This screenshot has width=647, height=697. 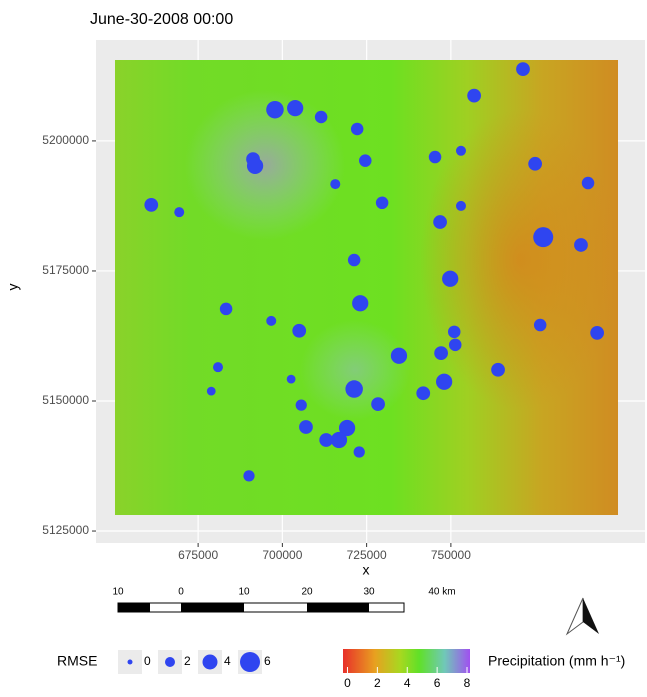 What do you see at coordinates (13, 287) in the screenshot?
I see `y-axis-label: y` at bounding box center [13, 287].